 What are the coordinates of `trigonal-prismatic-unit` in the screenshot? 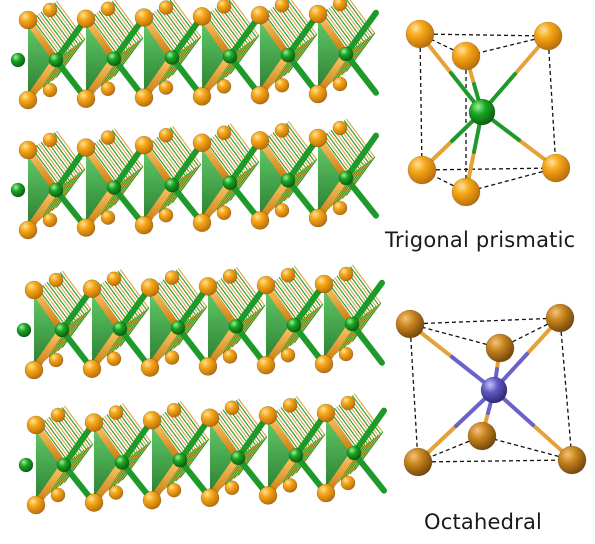 It's located at (488, 113).